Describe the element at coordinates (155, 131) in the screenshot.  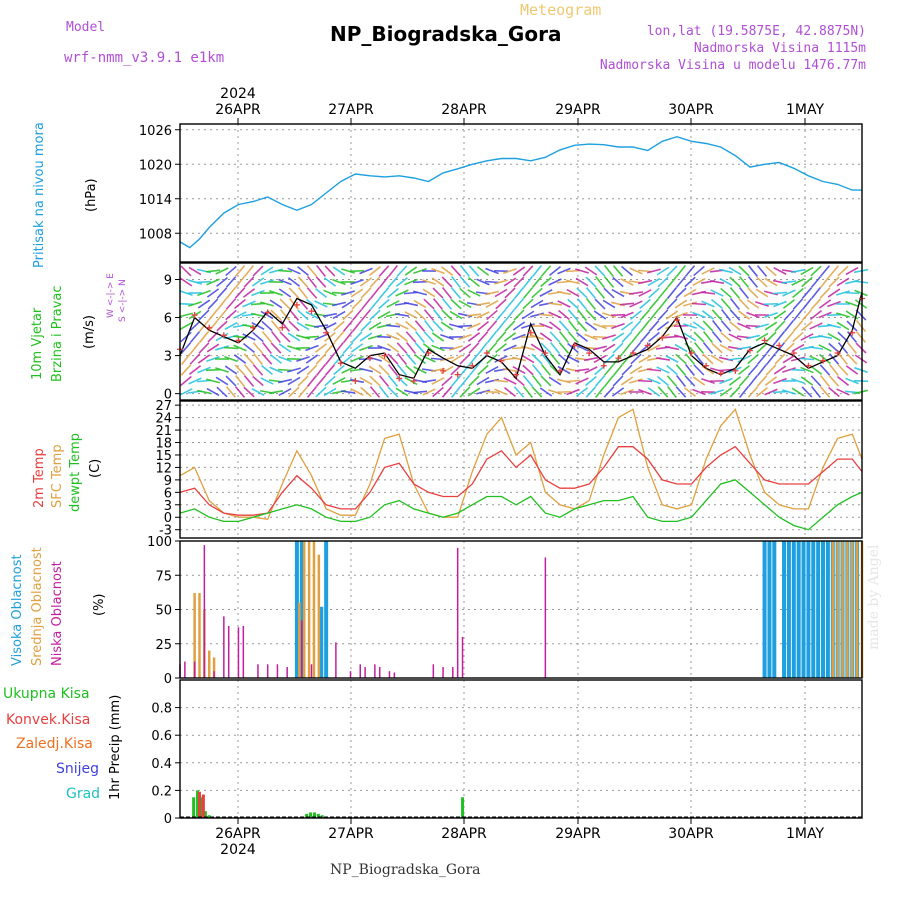
I see `y-tick-label: 1026` at that location.